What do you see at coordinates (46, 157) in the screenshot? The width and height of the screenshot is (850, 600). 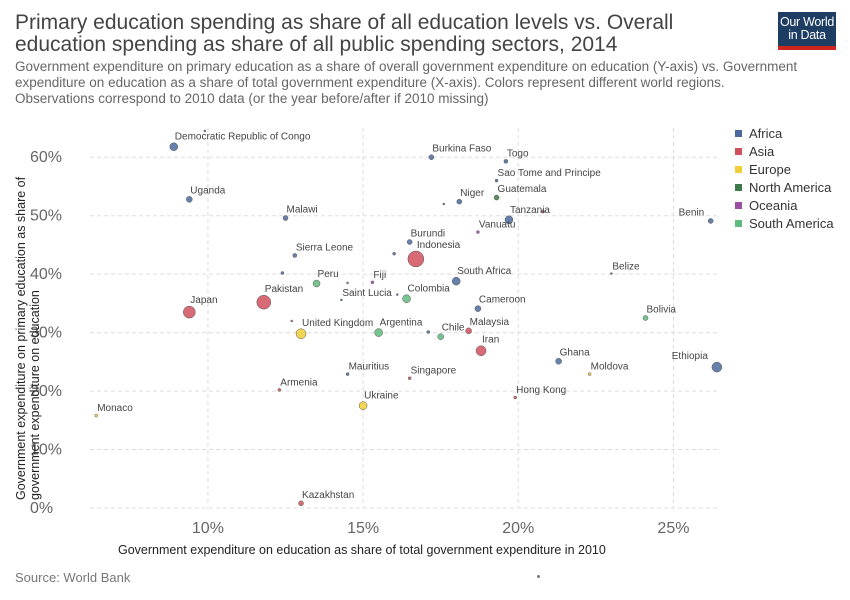 I see `y-tick-label: 60%` at bounding box center [46, 157].